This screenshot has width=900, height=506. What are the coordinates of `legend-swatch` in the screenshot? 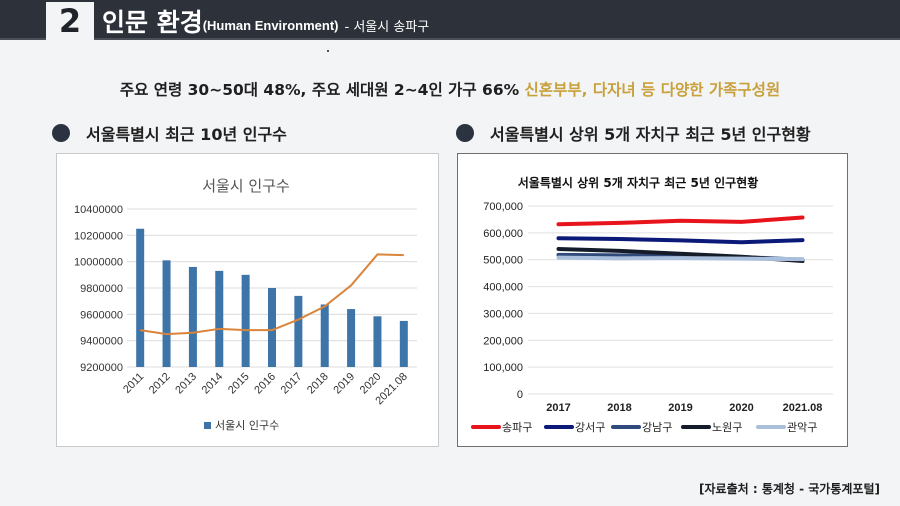 It's located at (207, 425).